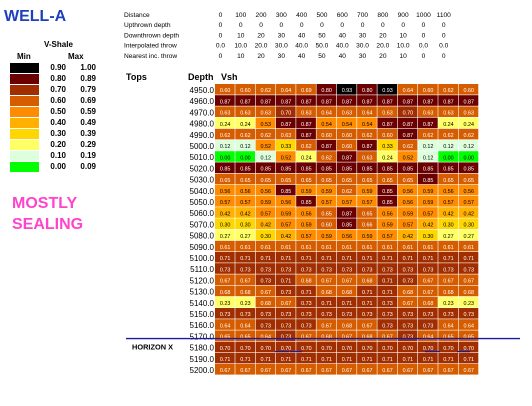 The height and width of the screenshot is (406, 532). What do you see at coordinates (202, 213) in the screenshot?
I see `depth-label: 5060.0` at bounding box center [202, 213].